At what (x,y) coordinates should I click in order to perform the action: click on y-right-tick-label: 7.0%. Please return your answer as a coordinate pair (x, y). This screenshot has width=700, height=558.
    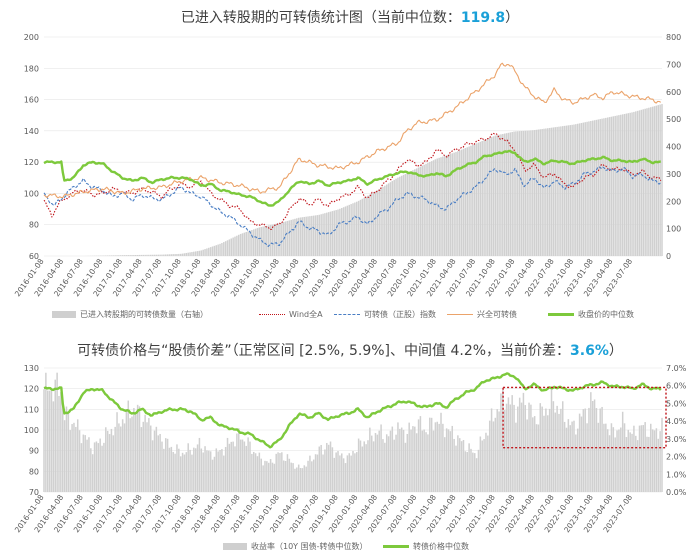
    Looking at the image, I should click on (676, 368).